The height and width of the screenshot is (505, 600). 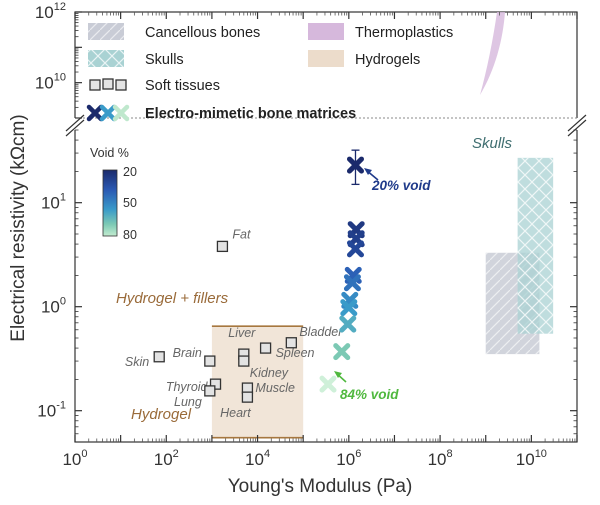 I want to click on y-tick-label-upper-1: 1012, so click(x=50, y=11).